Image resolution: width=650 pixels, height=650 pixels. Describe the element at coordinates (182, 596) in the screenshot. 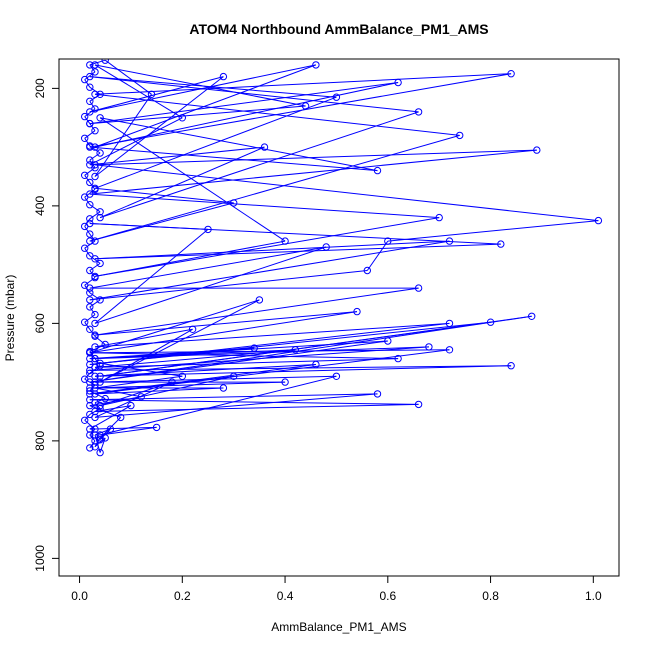

I see `x-tick-label: 0.2` at that location.